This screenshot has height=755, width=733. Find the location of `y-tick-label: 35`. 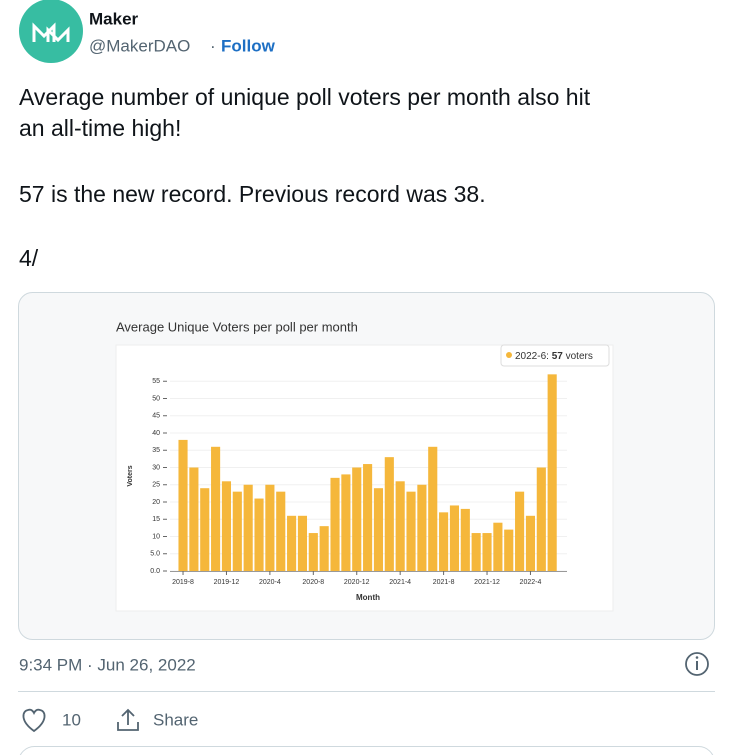

y-tick-label: 35 is located at coordinates (156, 450).